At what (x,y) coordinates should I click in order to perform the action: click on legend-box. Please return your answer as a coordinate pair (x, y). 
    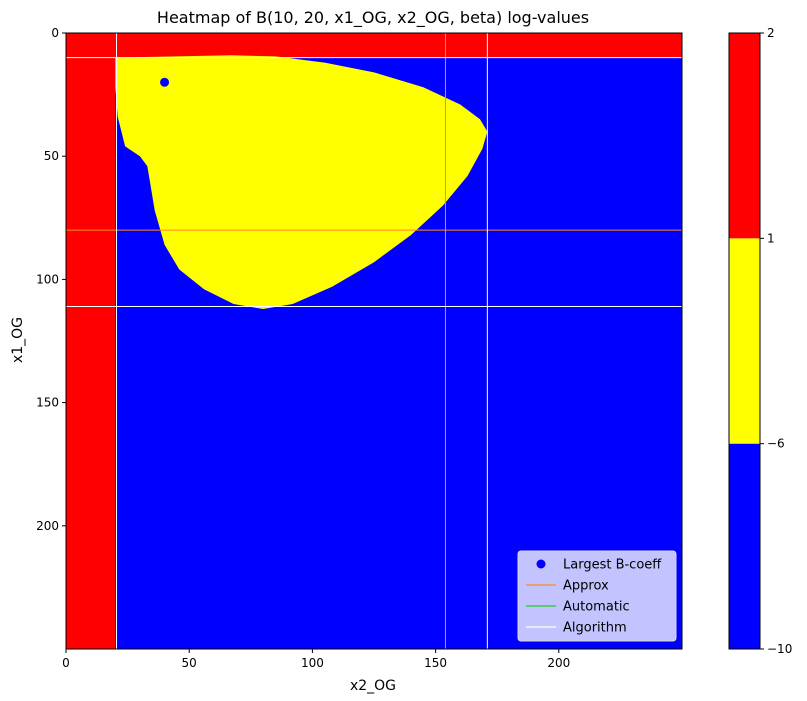
    Looking at the image, I should click on (597, 596).